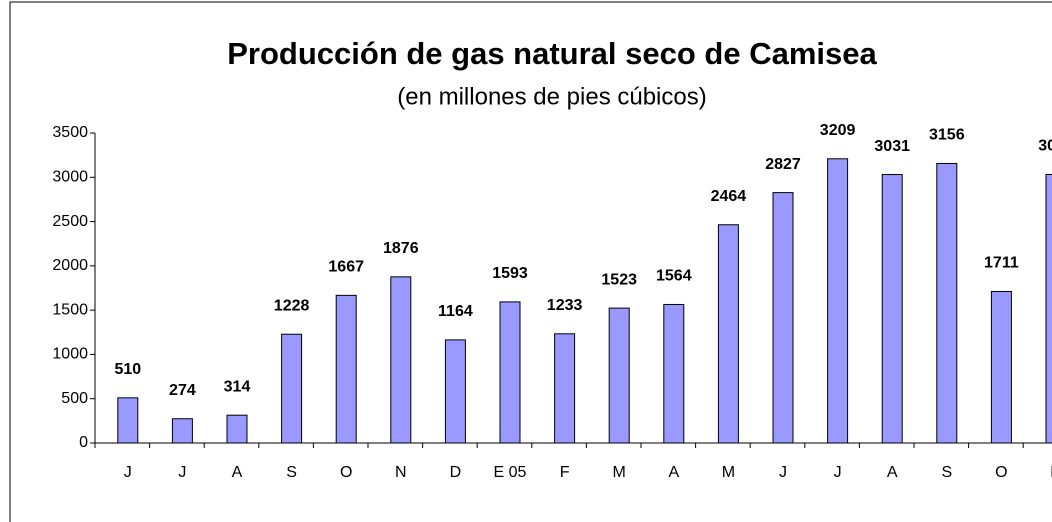  Describe the element at coordinates (70, 354) in the screenshot. I see `y-tick-label: 1000` at that location.